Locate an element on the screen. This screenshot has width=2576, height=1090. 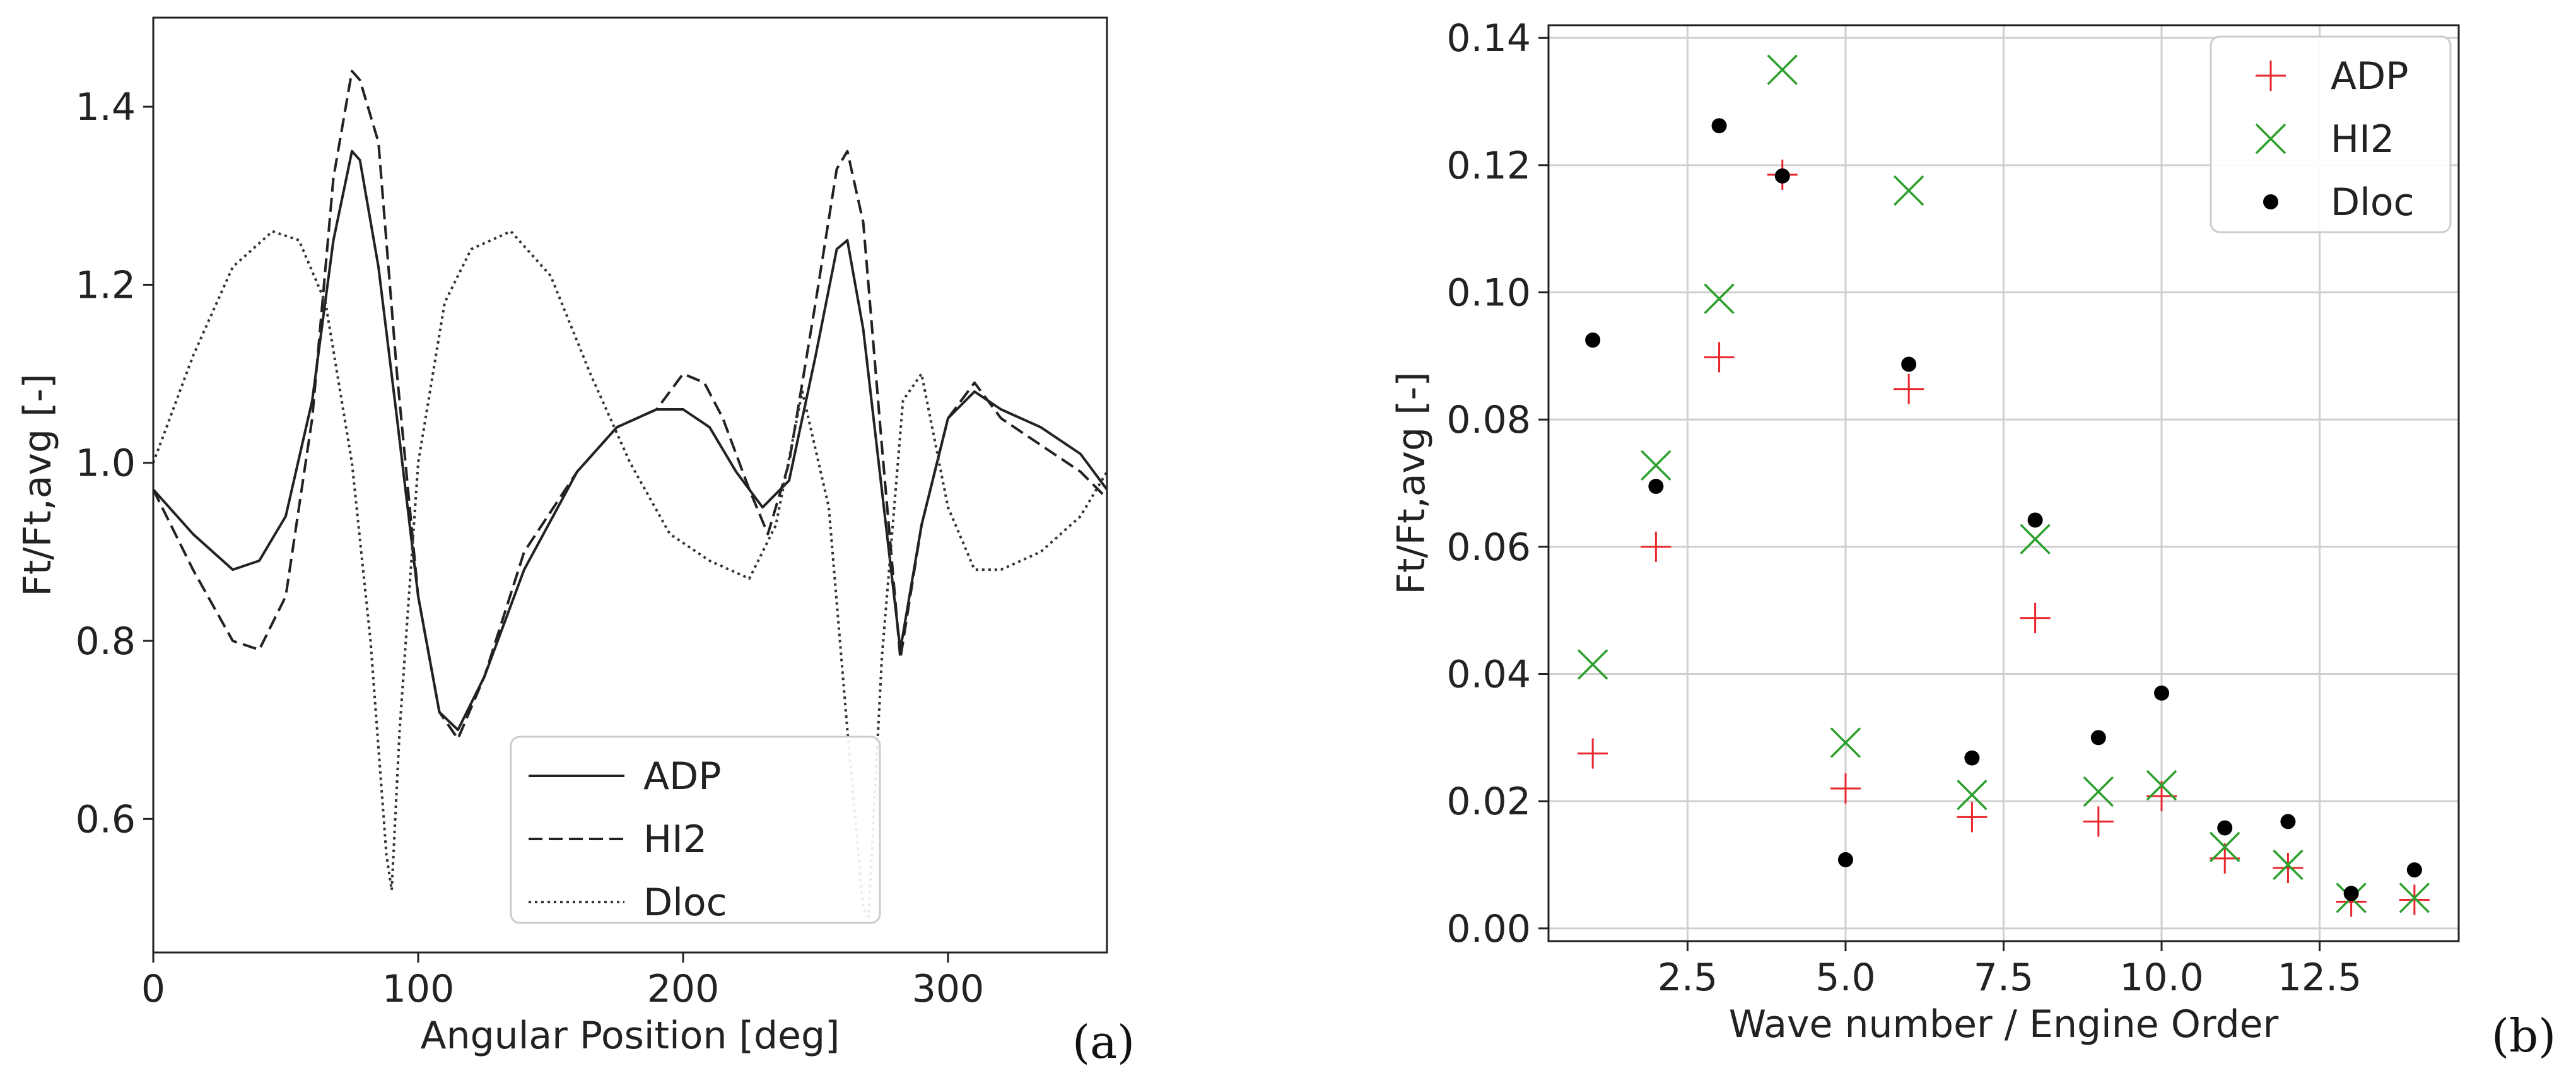
y-tick-label: 0.00 is located at coordinates (1488, 929).